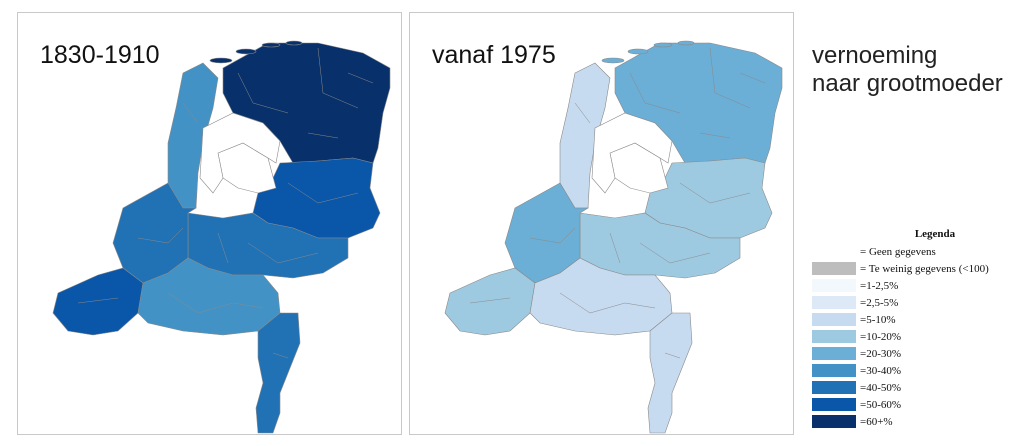 The width and height of the screenshot is (1024, 446). What do you see at coordinates (876, 421) in the screenshot?
I see `legend-label: =60+%` at bounding box center [876, 421].